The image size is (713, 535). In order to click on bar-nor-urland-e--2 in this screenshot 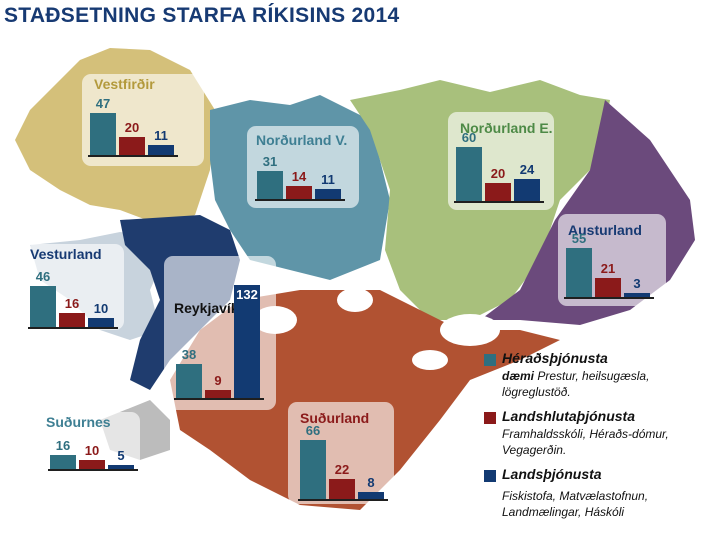, I will do `click(527, 190)`.